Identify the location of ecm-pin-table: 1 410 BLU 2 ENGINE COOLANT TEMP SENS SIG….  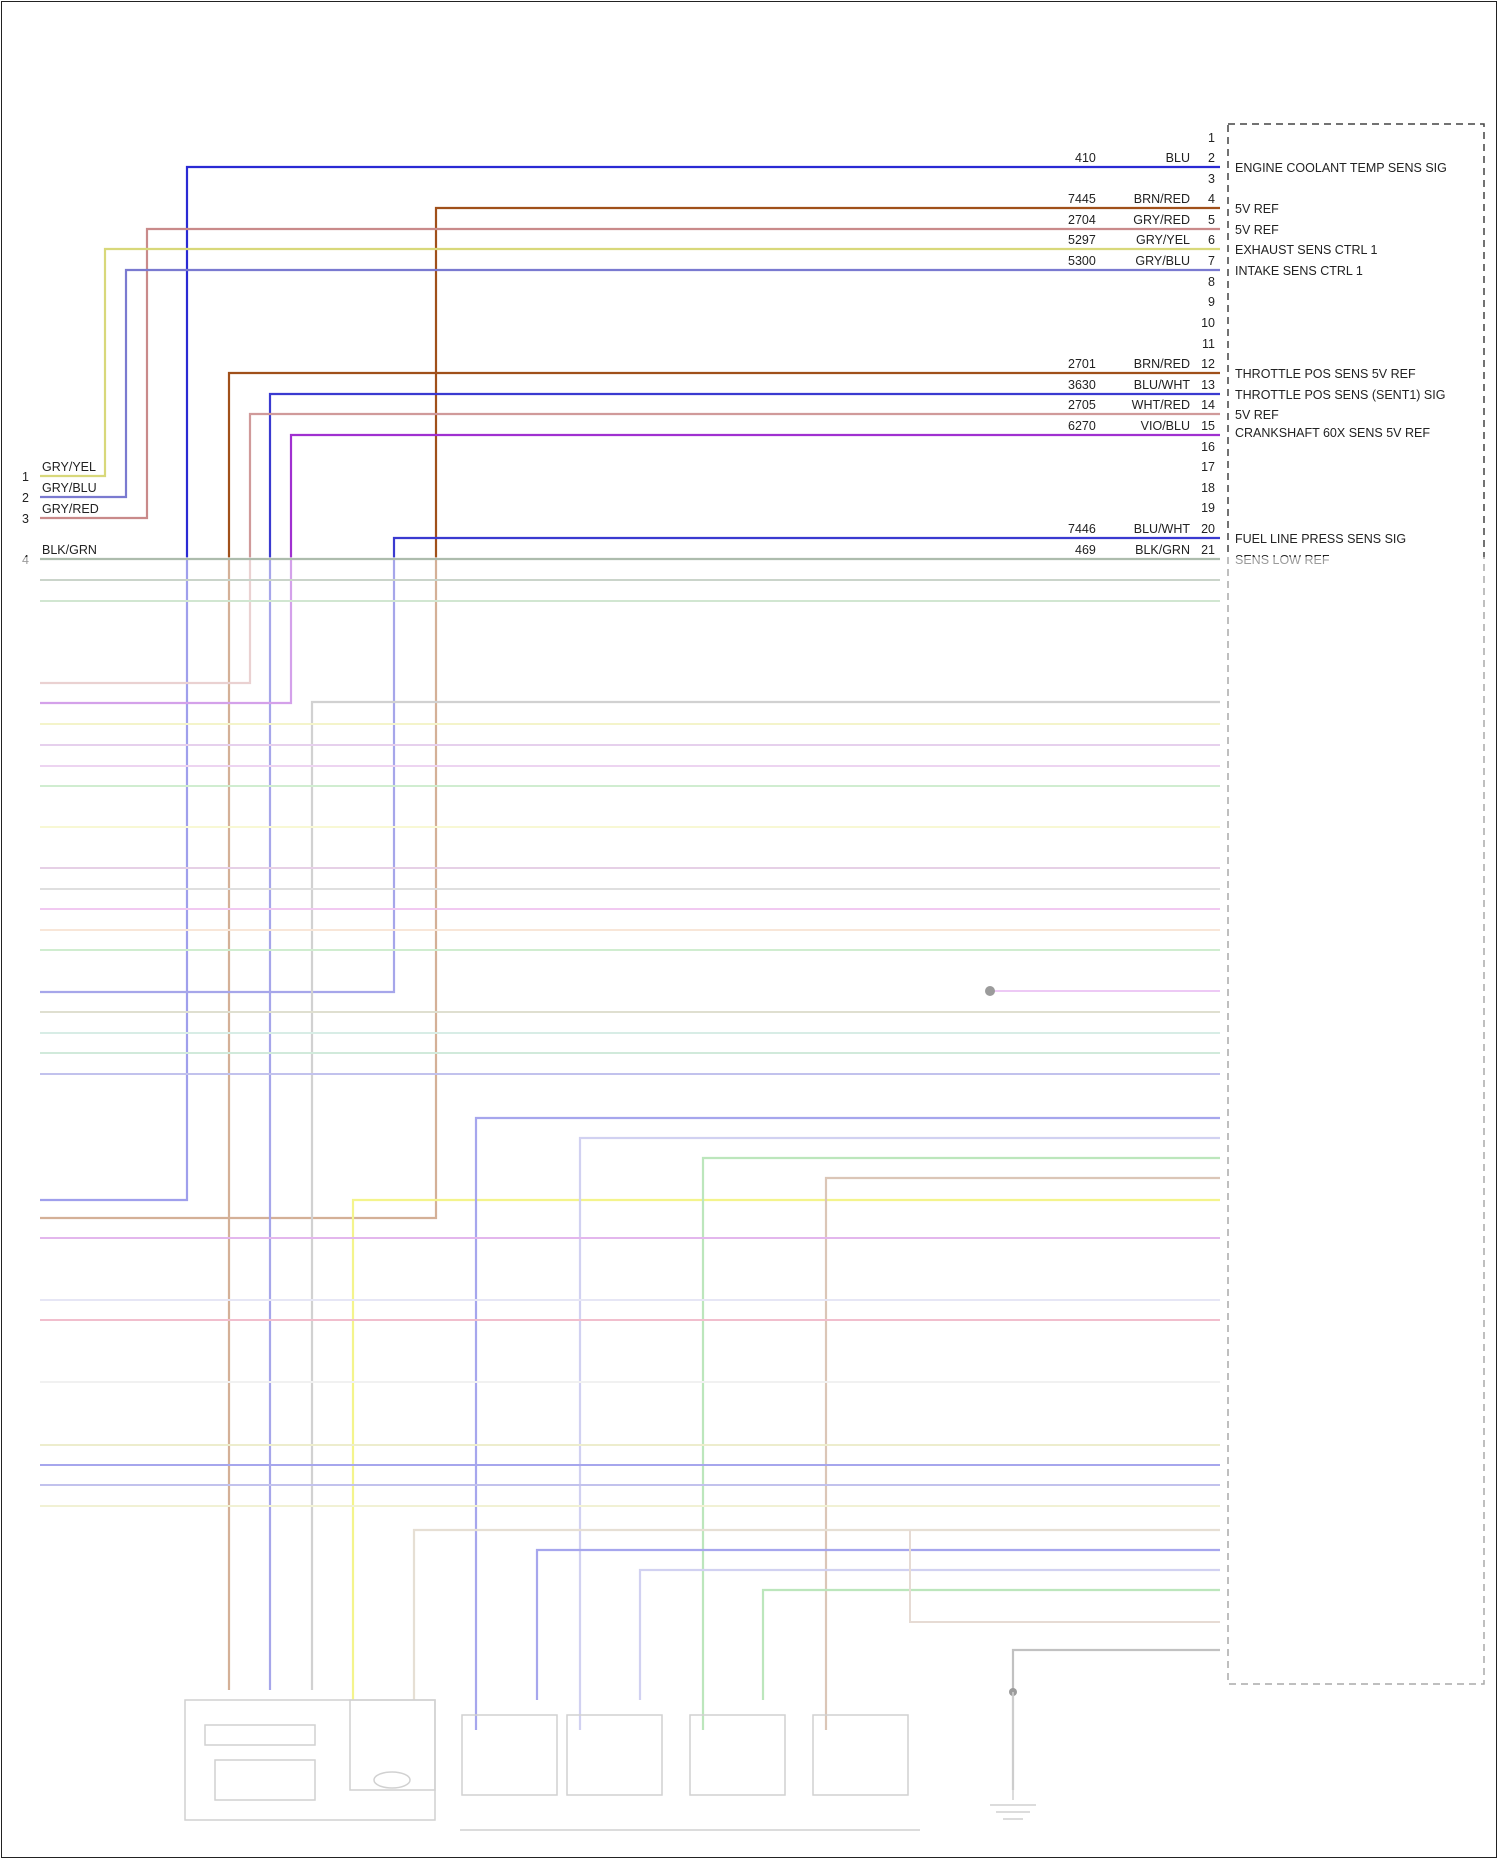
(1257, 349).